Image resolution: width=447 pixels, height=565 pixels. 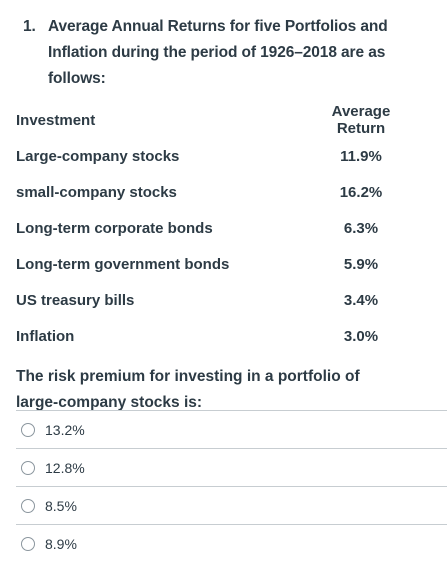 What do you see at coordinates (45, 336) in the screenshot?
I see `investment-cell: Inflation` at bounding box center [45, 336].